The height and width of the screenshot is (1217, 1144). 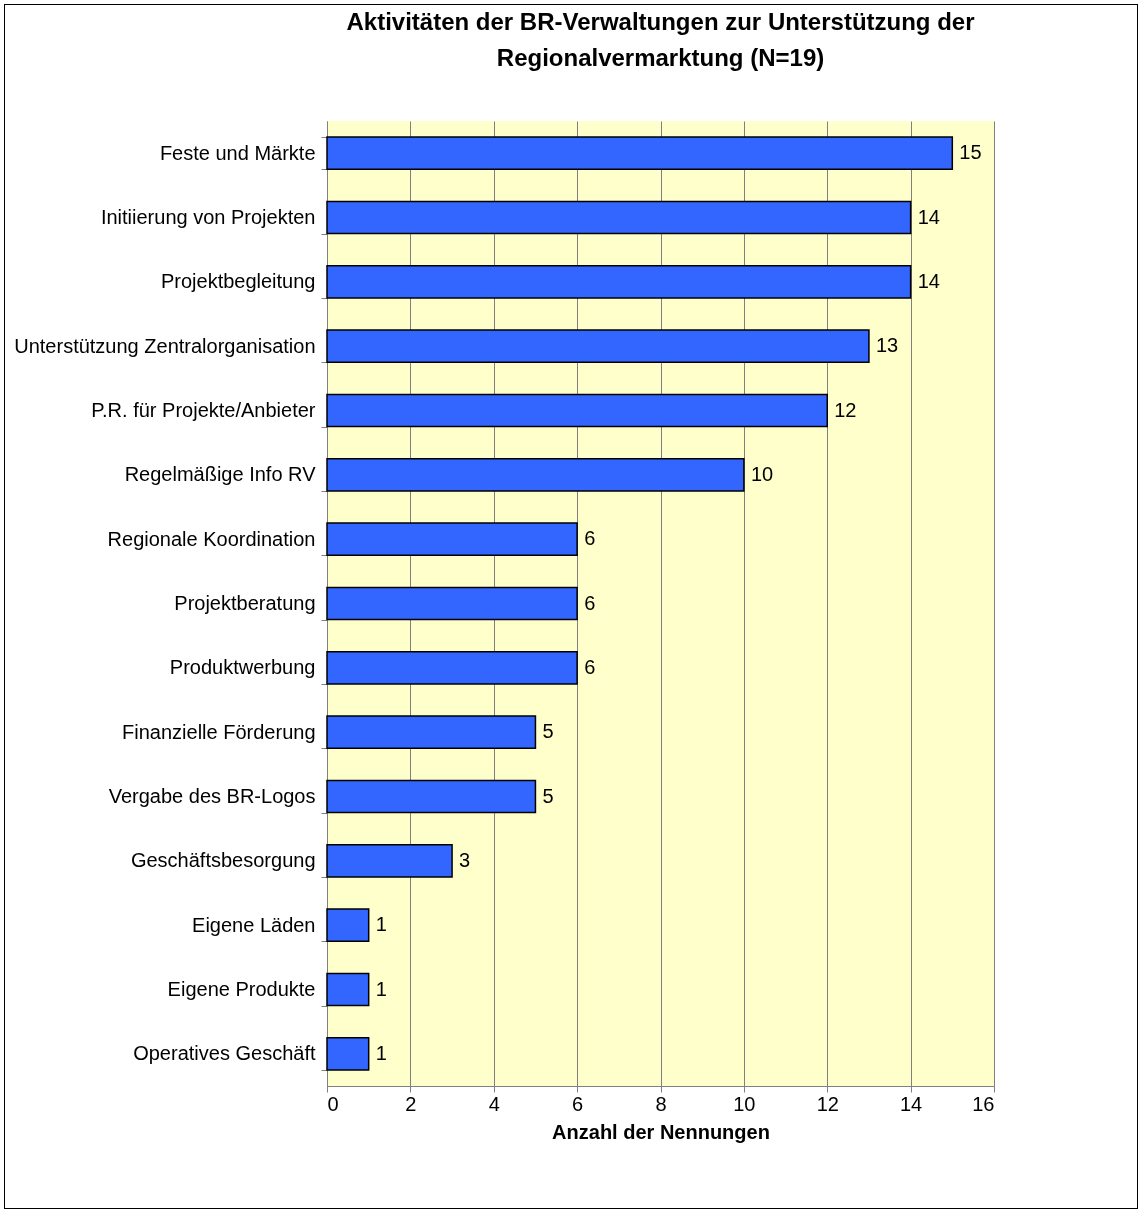 What do you see at coordinates (333, 1103) in the screenshot?
I see `x-tick-label: 0` at bounding box center [333, 1103].